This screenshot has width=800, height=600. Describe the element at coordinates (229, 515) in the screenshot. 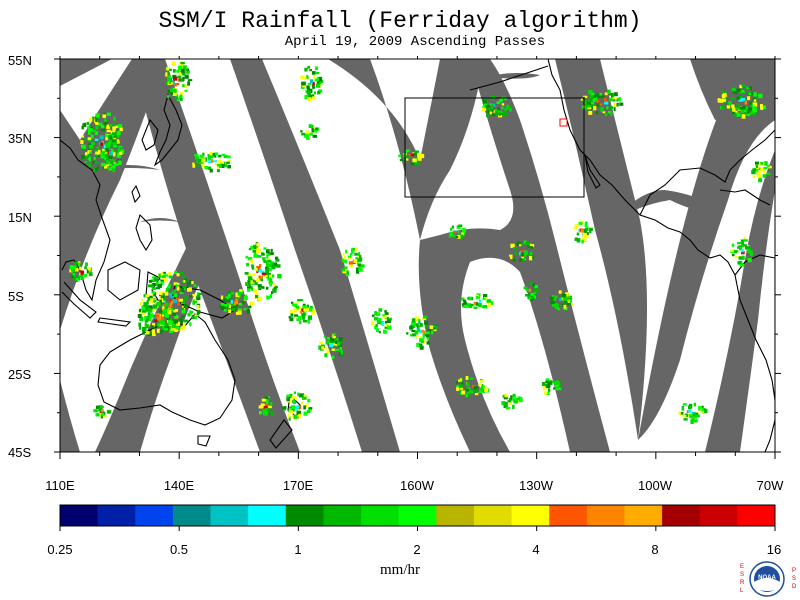

I see `colorbar-segment` at that location.